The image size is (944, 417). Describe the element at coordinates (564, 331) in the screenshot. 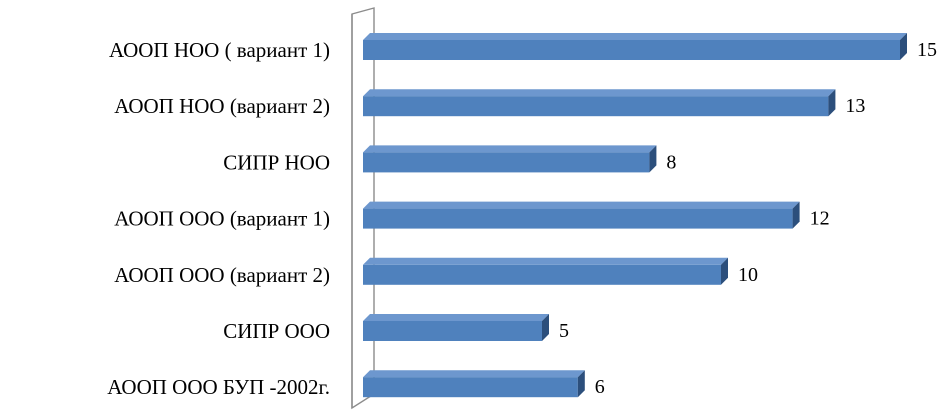

I see `value-label: 5` at that location.